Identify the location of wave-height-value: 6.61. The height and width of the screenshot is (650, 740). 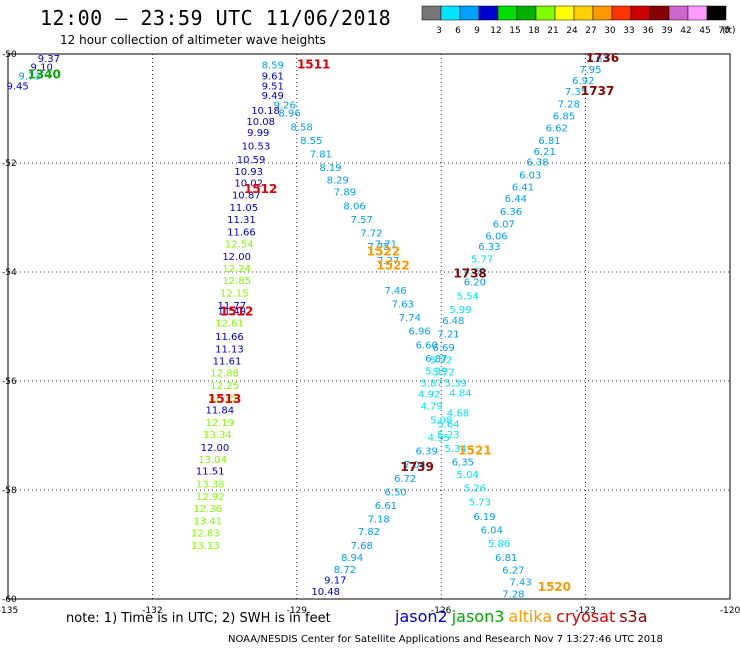
(386, 506).